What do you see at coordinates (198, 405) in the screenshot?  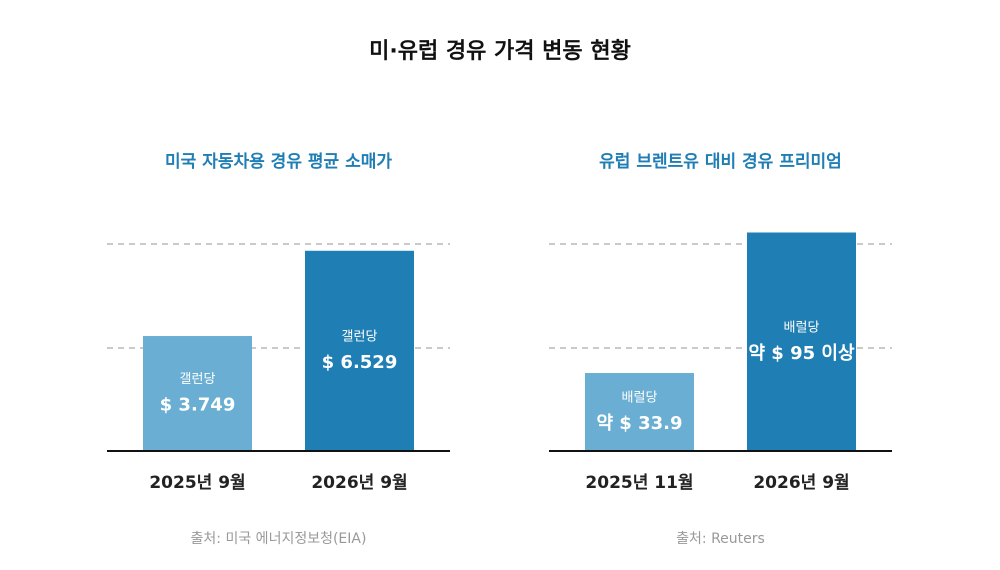 I see `value-label: $ 3.749` at bounding box center [198, 405].